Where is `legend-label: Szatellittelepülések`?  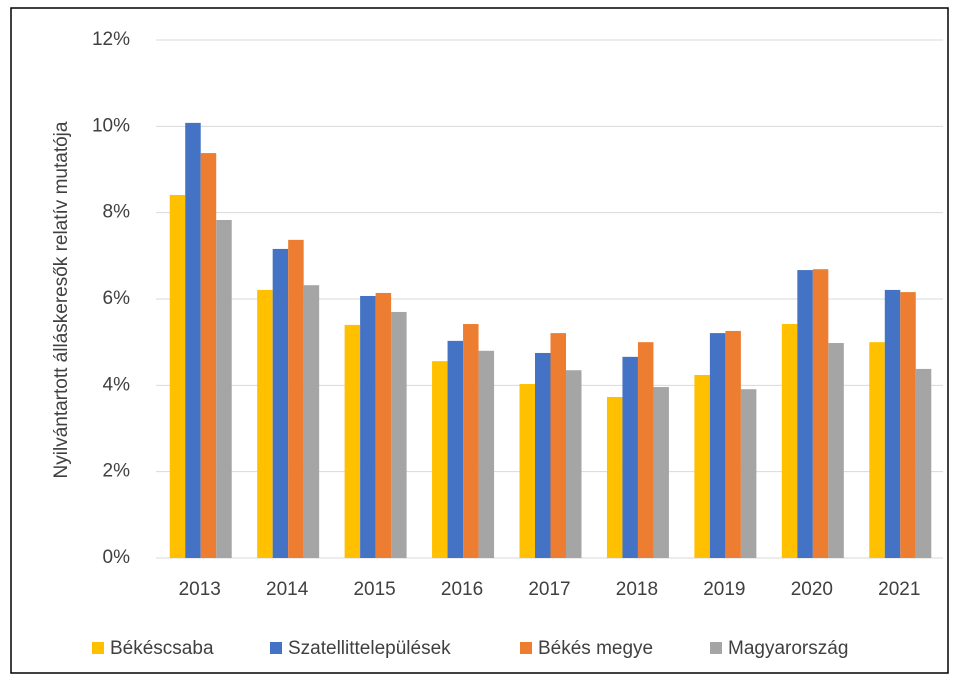 legend-label: Szatellittelepülések is located at coordinates (369, 648).